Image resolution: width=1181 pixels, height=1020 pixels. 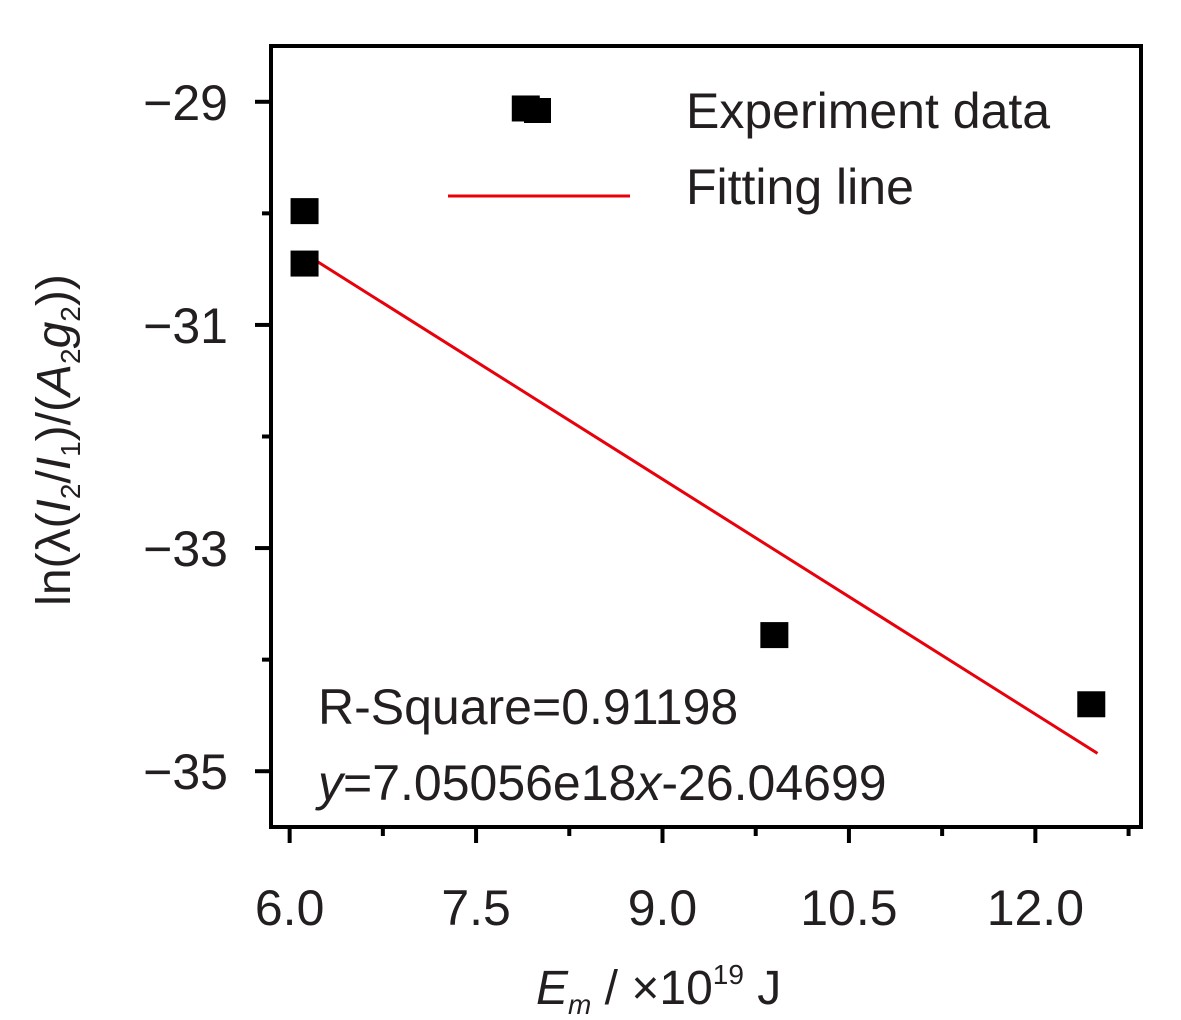 I want to click on y-axis-title-part: g, so click(x=54, y=334).